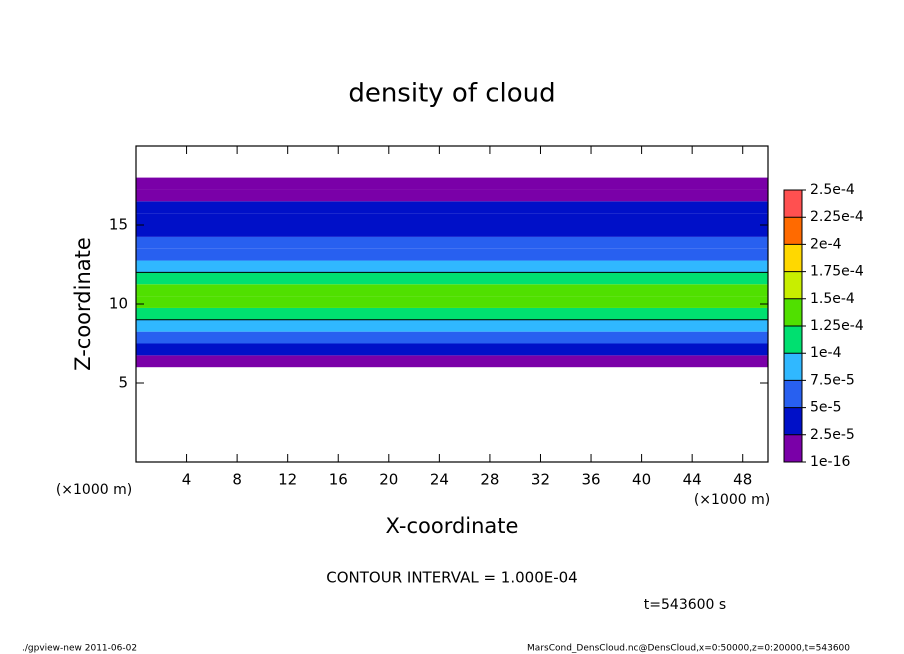  What do you see at coordinates (123, 383) in the screenshot?
I see `y-tick-label: 5` at bounding box center [123, 383].